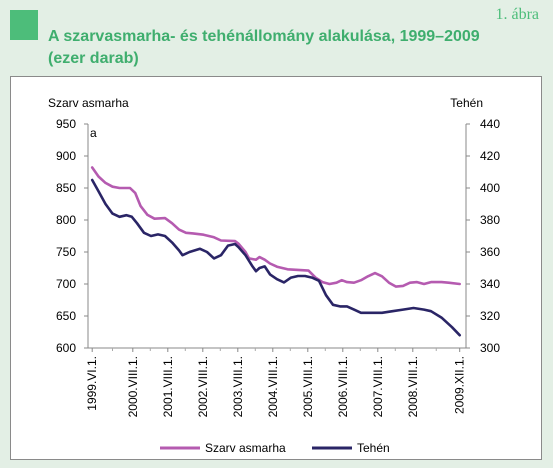 Image resolution: width=553 pixels, height=468 pixels. What do you see at coordinates (460, 385) in the screenshot?
I see `x-tick-label: 2009.XII.1.` at bounding box center [460, 385].